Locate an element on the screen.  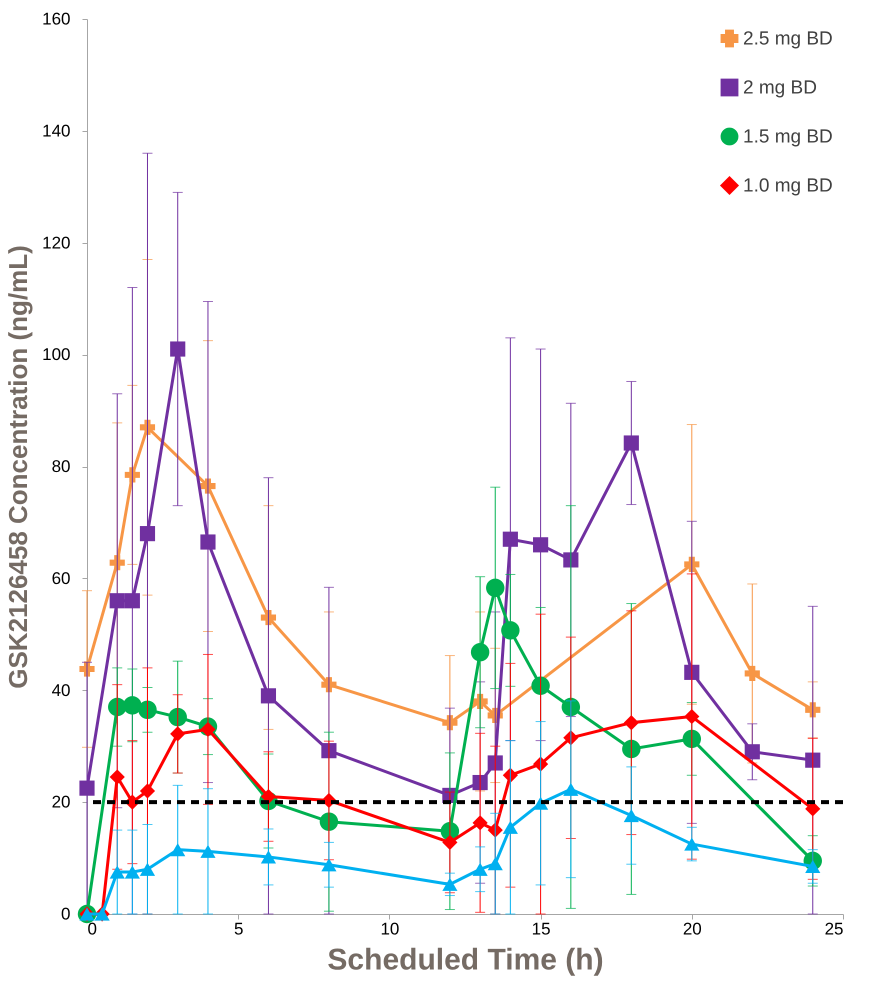
legend-label: 1.5 mg BD is located at coordinates (788, 137).